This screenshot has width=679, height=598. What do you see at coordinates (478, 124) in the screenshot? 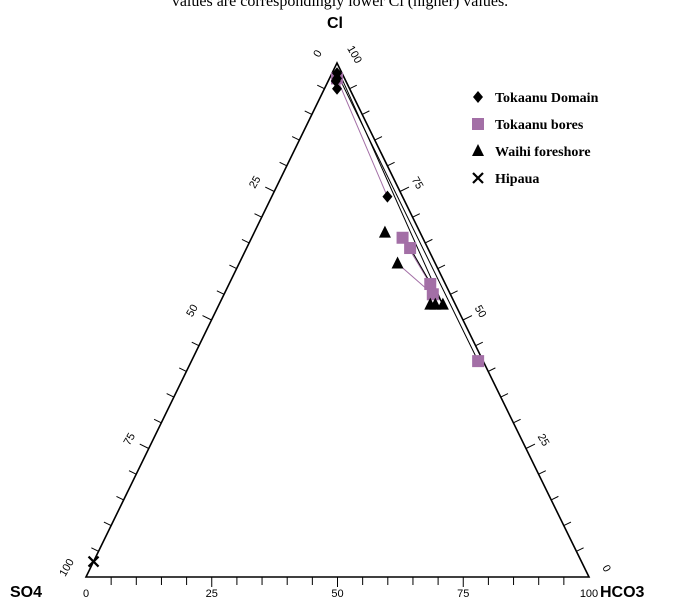
I see `legend-marker-square` at bounding box center [478, 124].